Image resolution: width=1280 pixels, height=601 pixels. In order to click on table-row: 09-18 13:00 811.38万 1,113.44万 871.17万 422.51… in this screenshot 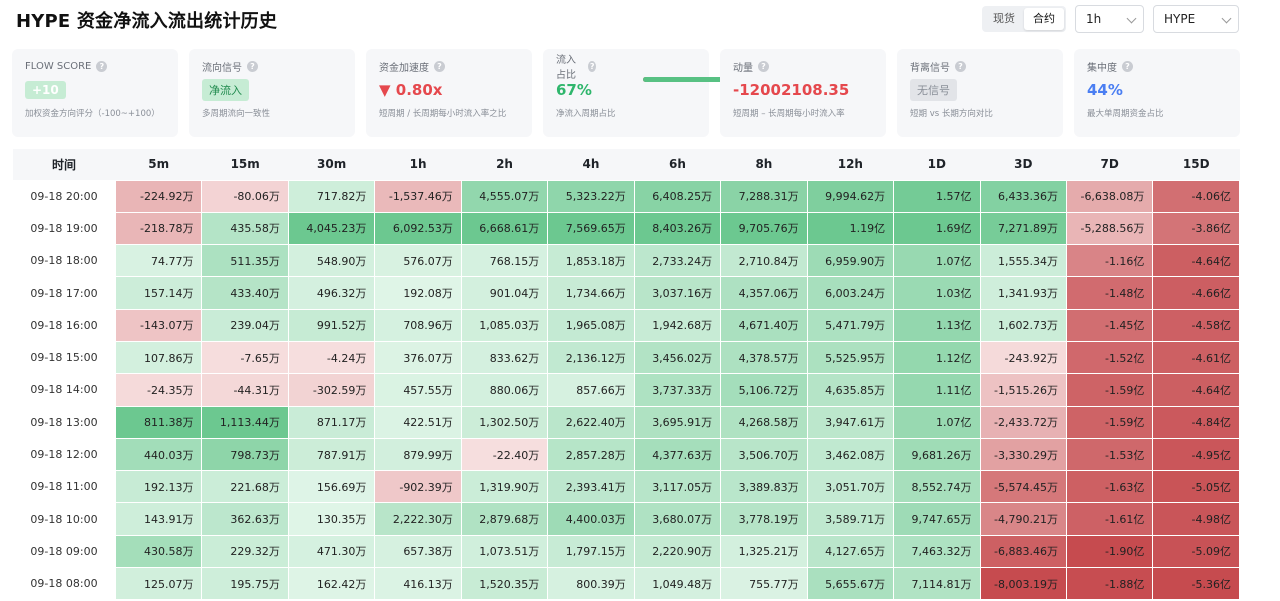, I will do `click(626, 422)`.